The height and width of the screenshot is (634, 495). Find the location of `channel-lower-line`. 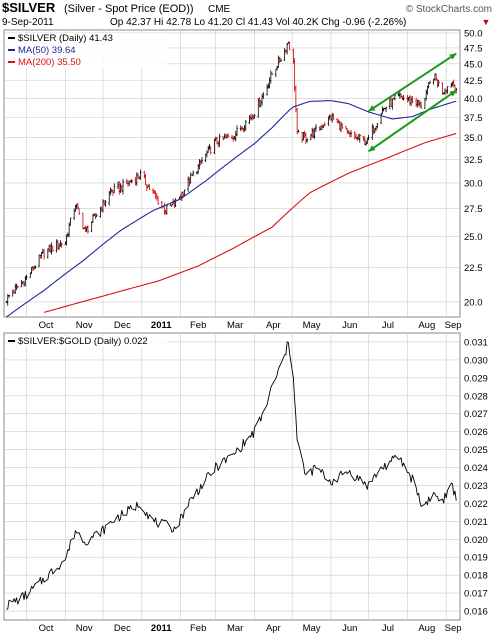

channel-lower-line is located at coordinates (412, 121).